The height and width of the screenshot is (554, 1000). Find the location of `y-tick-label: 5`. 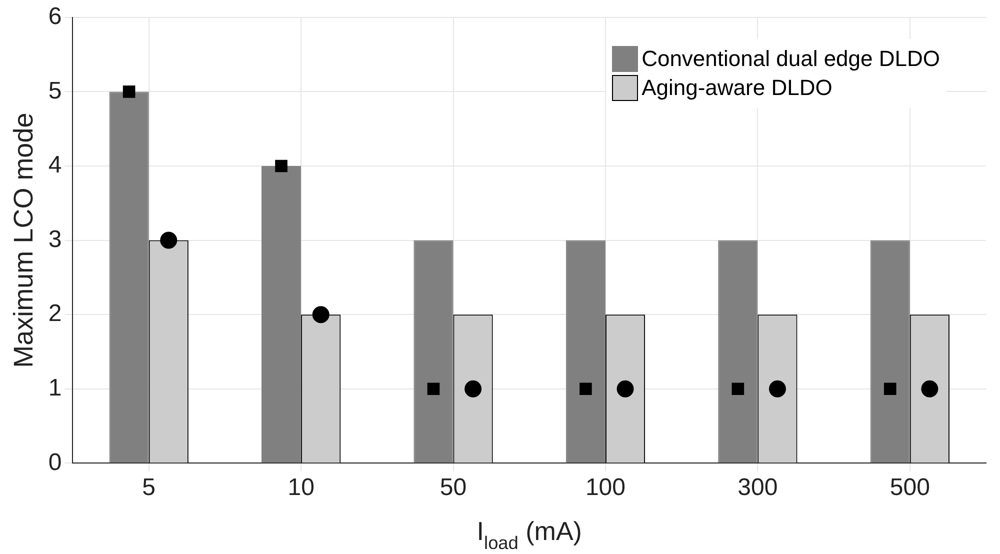

y-tick-label: 5 is located at coordinates (55, 90).